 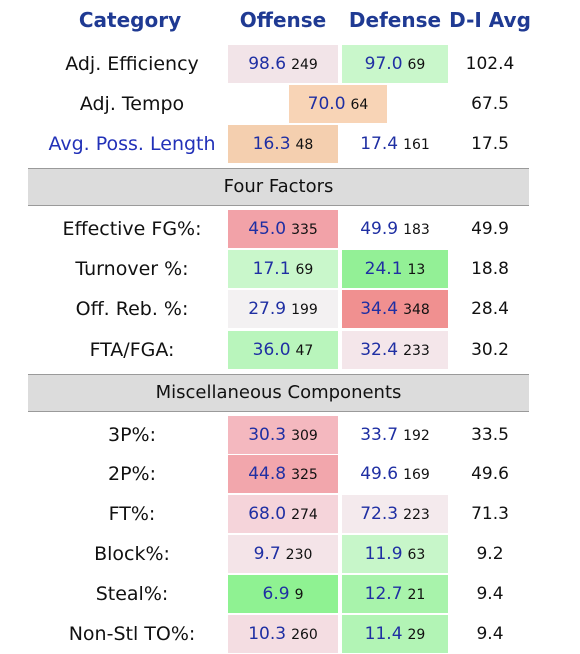 I want to click on defense-cell: 34.4 348, so click(x=395, y=309).